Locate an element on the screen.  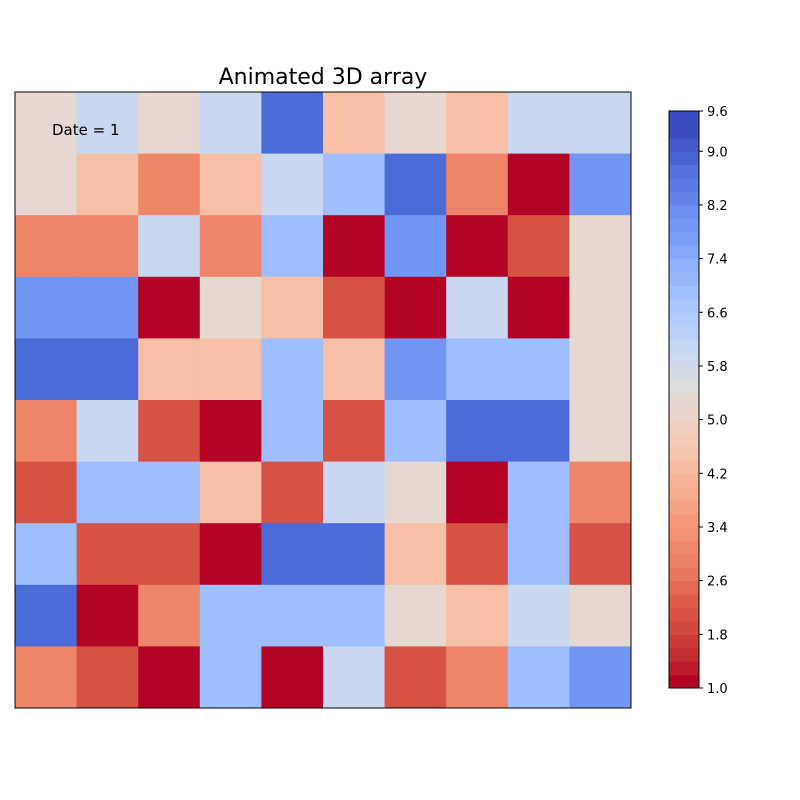
colorbar-tick-label: 3.4 is located at coordinates (717, 528).